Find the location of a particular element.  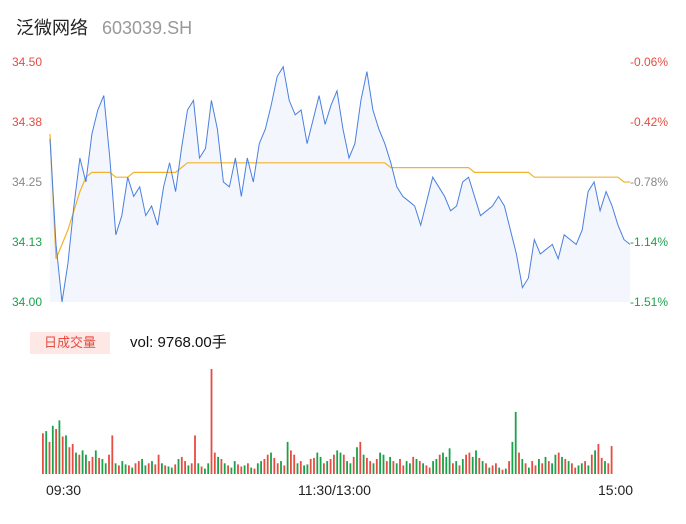

stock-name: 泛微网络 is located at coordinates (52, 28).